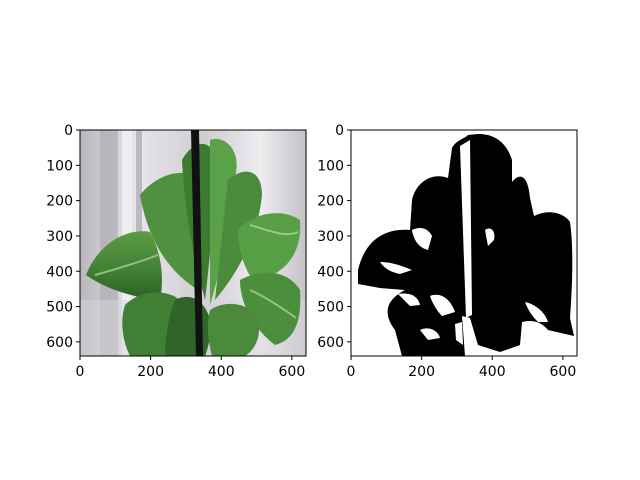 Image resolution: width=640 pixels, height=480 pixels. What do you see at coordinates (330, 343) in the screenshot?
I see `binary-mask-ytick-label: 600` at bounding box center [330, 343].